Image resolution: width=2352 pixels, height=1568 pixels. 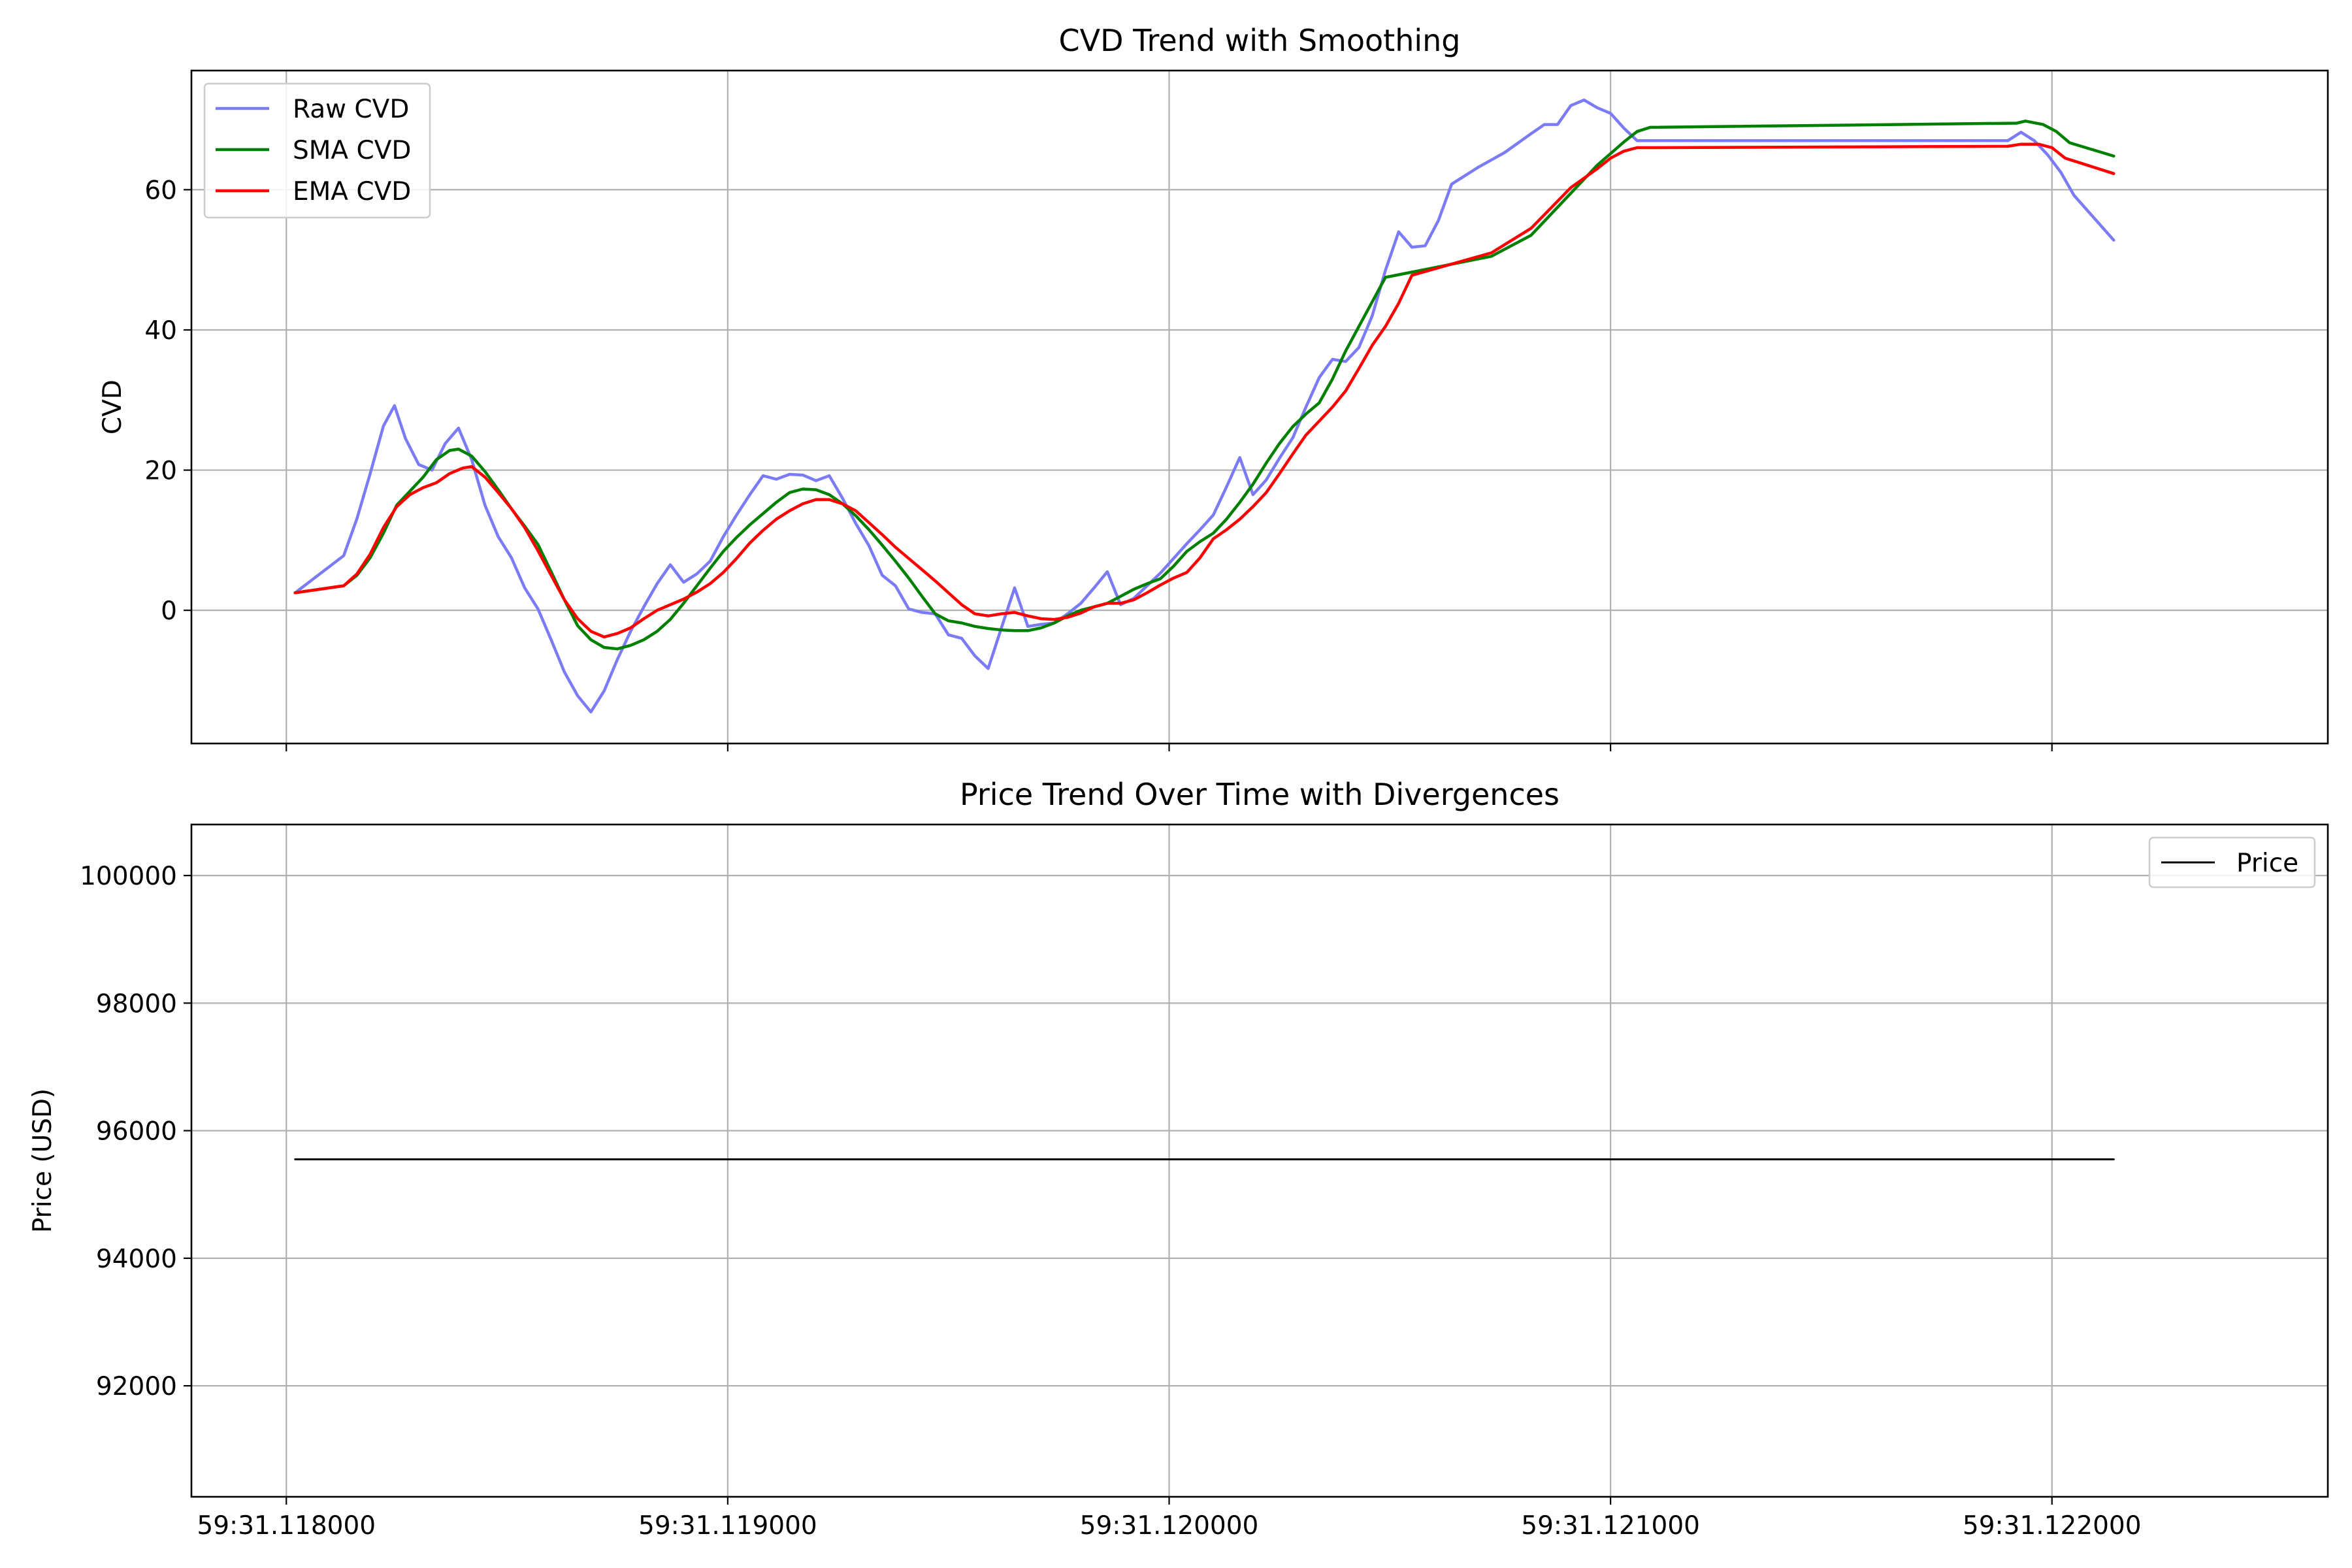 I want to click on price-y-tick-label: 100000, so click(x=128, y=876).